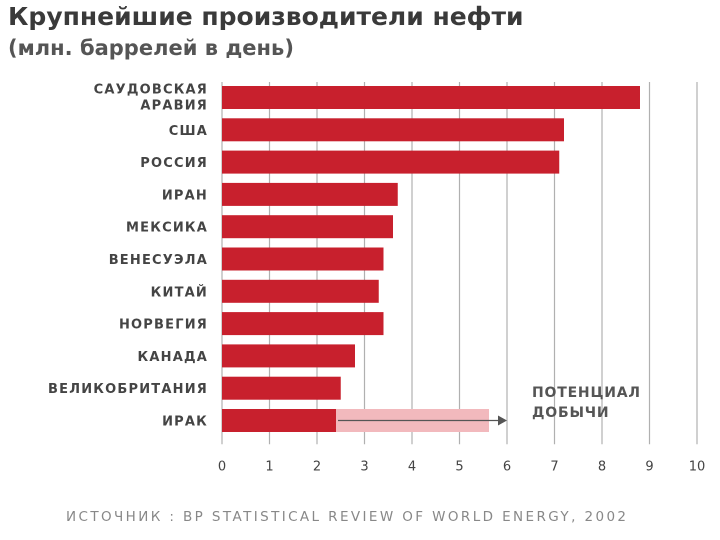  I want to click on x-tick-label-8: 8, so click(602, 466).